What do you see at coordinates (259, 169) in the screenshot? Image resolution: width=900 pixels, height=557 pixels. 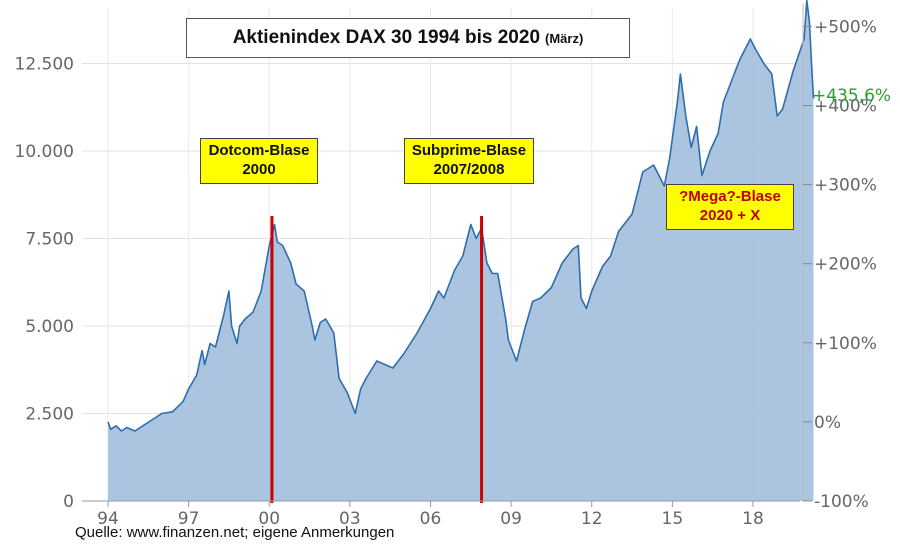 I see `dotcom-note-line2: 2000` at bounding box center [259, 169].